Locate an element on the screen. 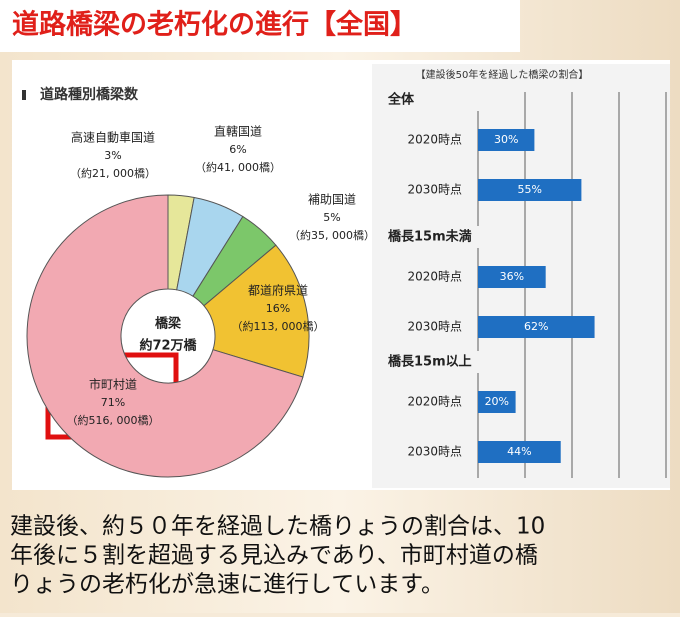 The height and width of the screenshot is (617, 680). group-name: 全体 is located at coordinates (401, 100).